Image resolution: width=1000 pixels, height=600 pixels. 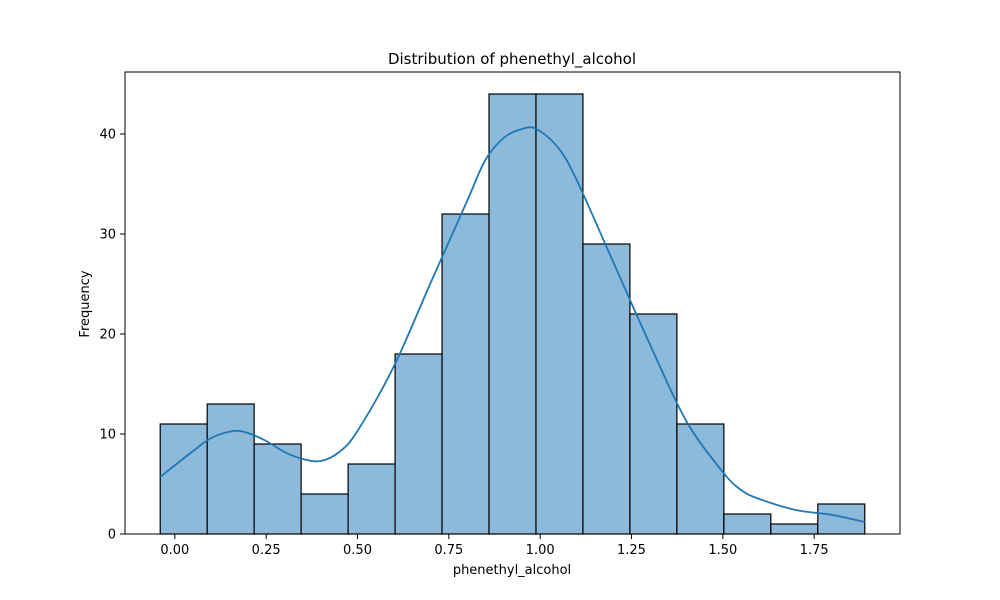 I want to click on x-tick-label: 1.25, so click(x=631, y=550).